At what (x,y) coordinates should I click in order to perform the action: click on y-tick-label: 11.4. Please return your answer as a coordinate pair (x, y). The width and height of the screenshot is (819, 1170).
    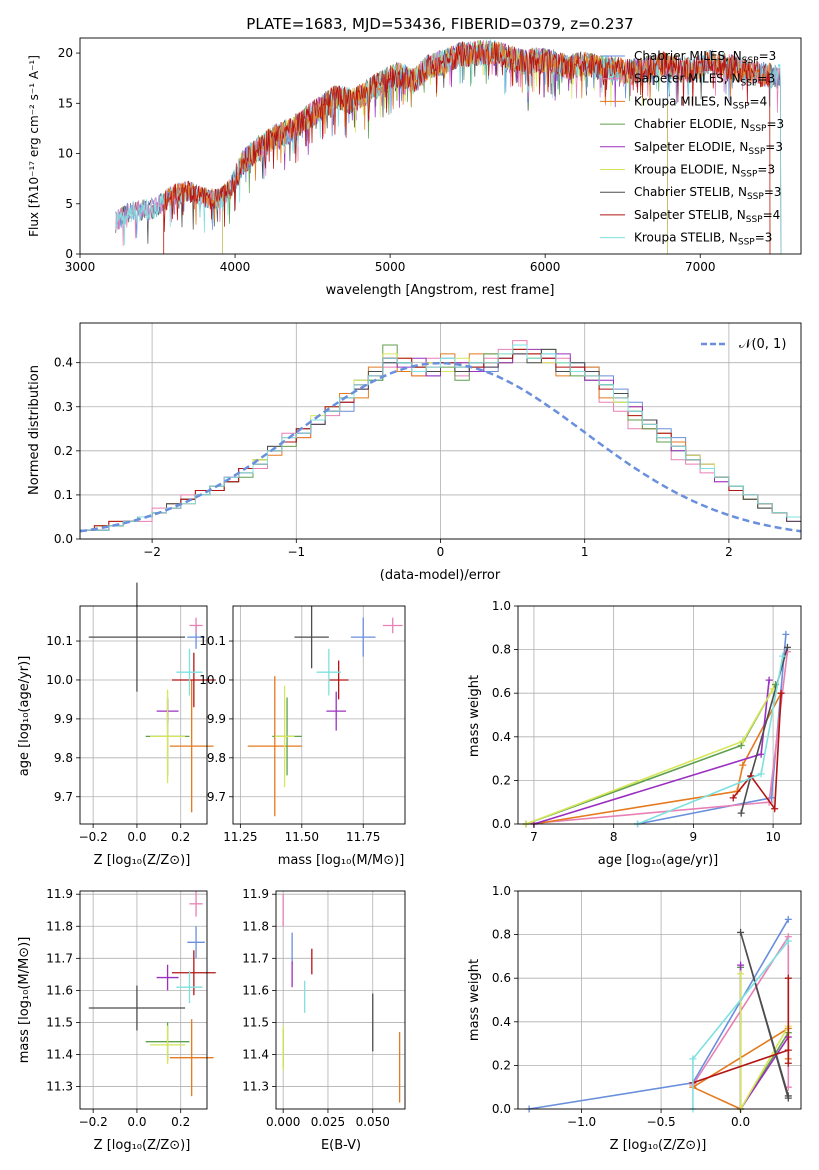
    Looking at the image, I should click on (59, 1055).